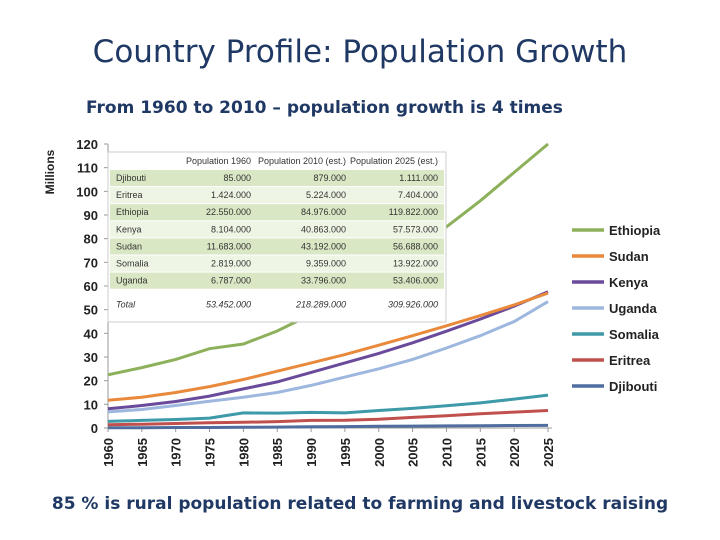 This screenshot has width=720, height=540. What do you see at coordinates (87, 191) in the screenshot?
I see `y-tick-label: 100` at bounding box center [87, 191].